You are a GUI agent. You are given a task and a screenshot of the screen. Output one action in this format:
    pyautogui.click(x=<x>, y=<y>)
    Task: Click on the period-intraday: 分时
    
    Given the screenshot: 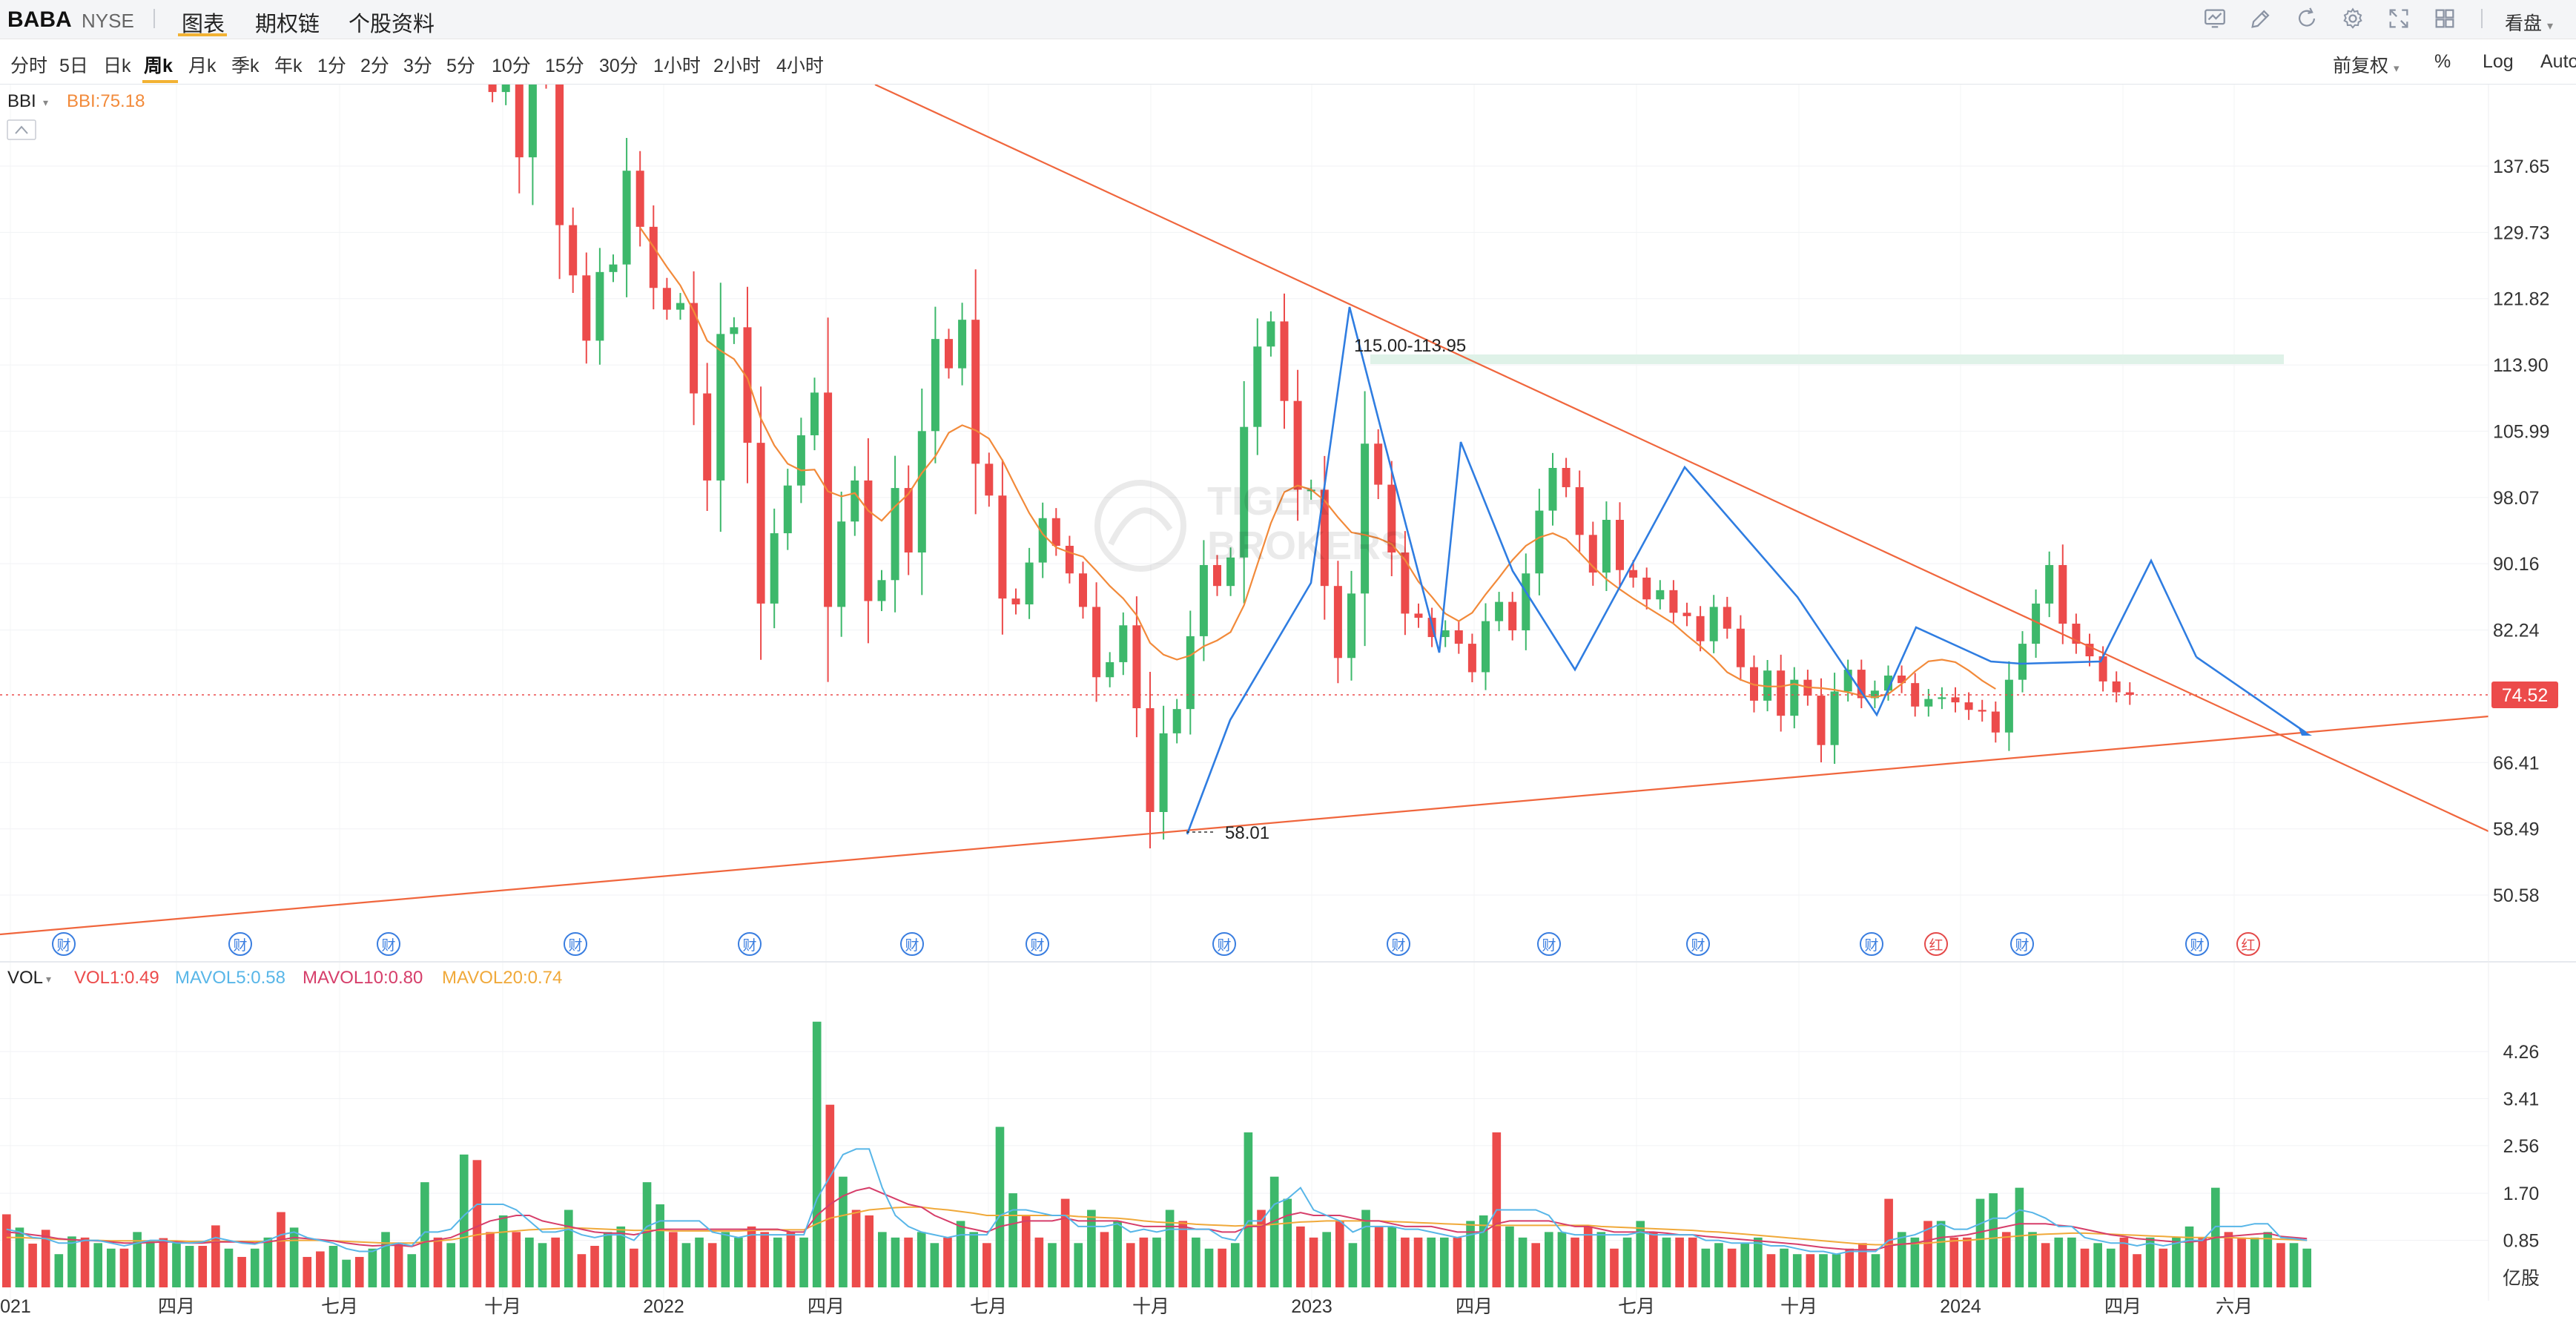 What is the action you would take?
    pyautogui.click(x=29, y=66)
    